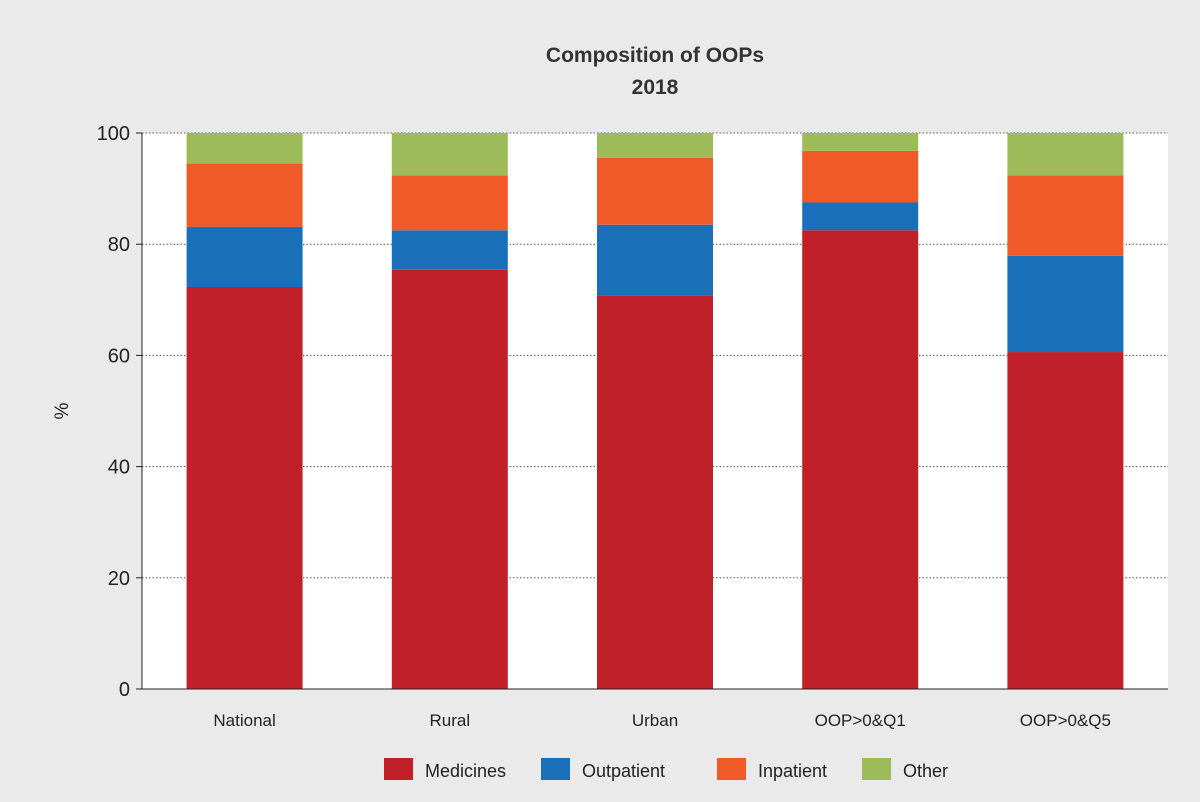  What do you see at coordinates (860, 460) in the screenshot?
I see `bar-oop-0-q1-medicines` at bounding box center [860, 460].